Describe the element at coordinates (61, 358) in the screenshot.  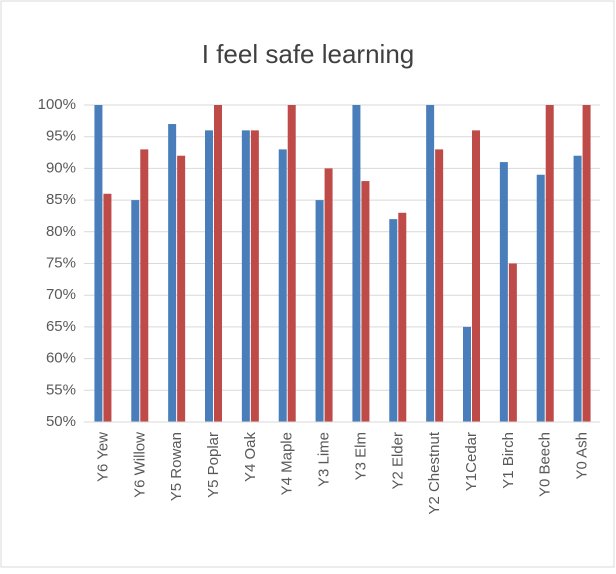
I see `y-tick-label: 60%` at that location.